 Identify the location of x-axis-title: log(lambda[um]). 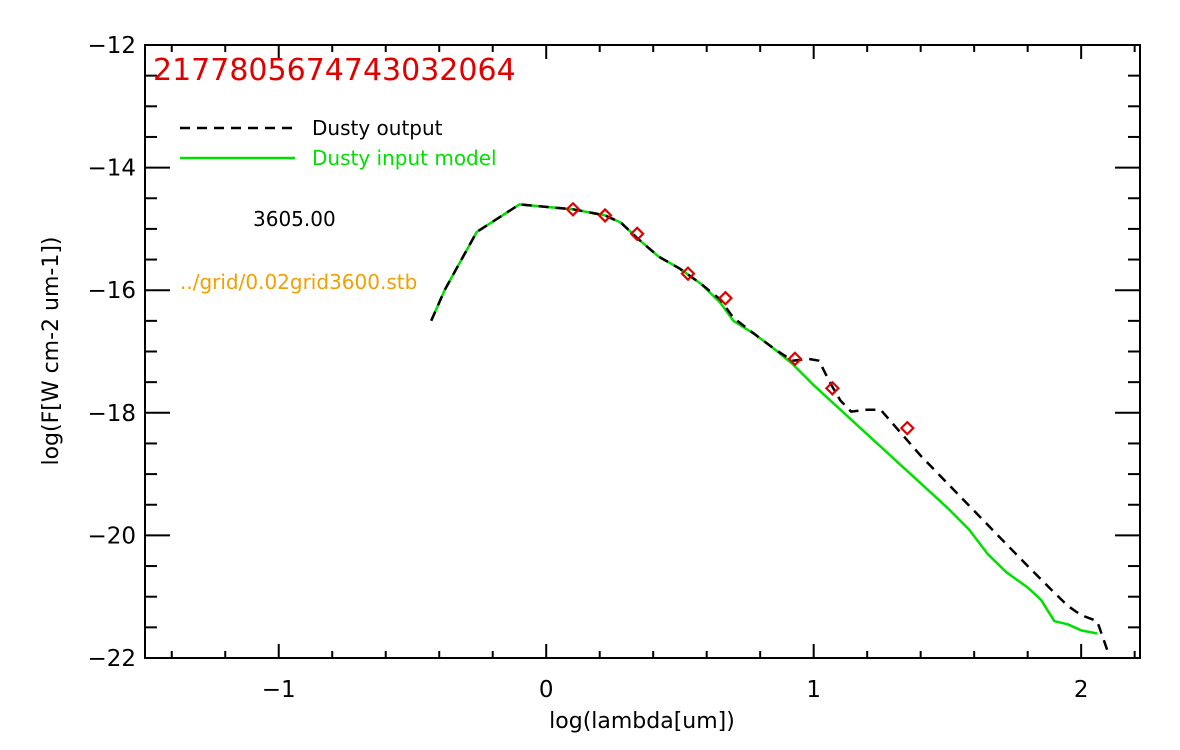
(642, 721).